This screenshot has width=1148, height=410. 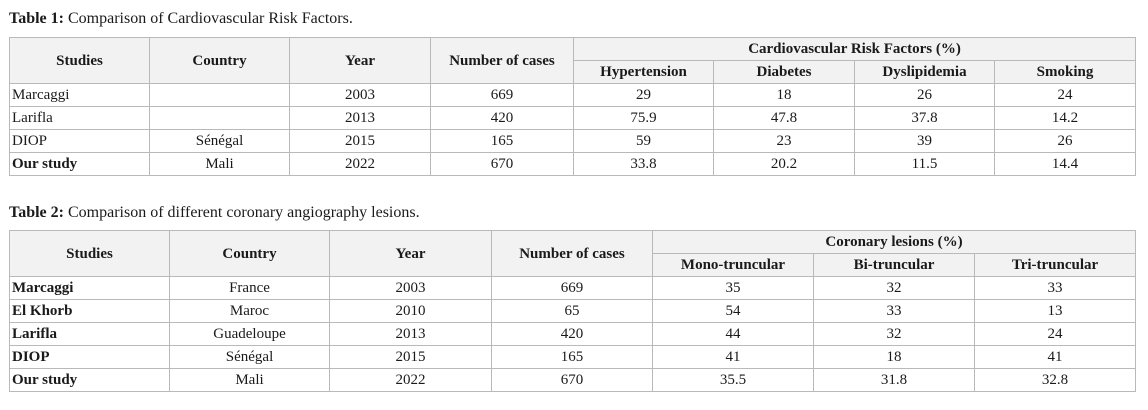 I want to click on cell-bi-truncular: 33, so click(x=894, y=311).